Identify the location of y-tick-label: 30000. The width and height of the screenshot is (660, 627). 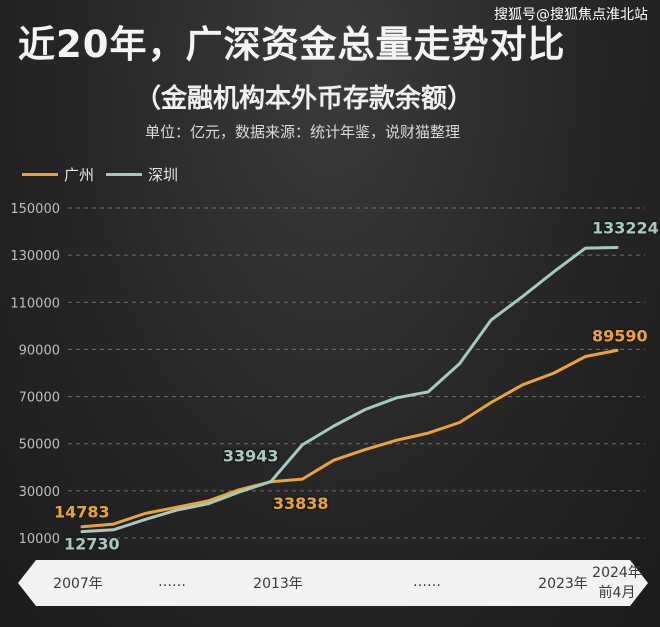
(39, 492).